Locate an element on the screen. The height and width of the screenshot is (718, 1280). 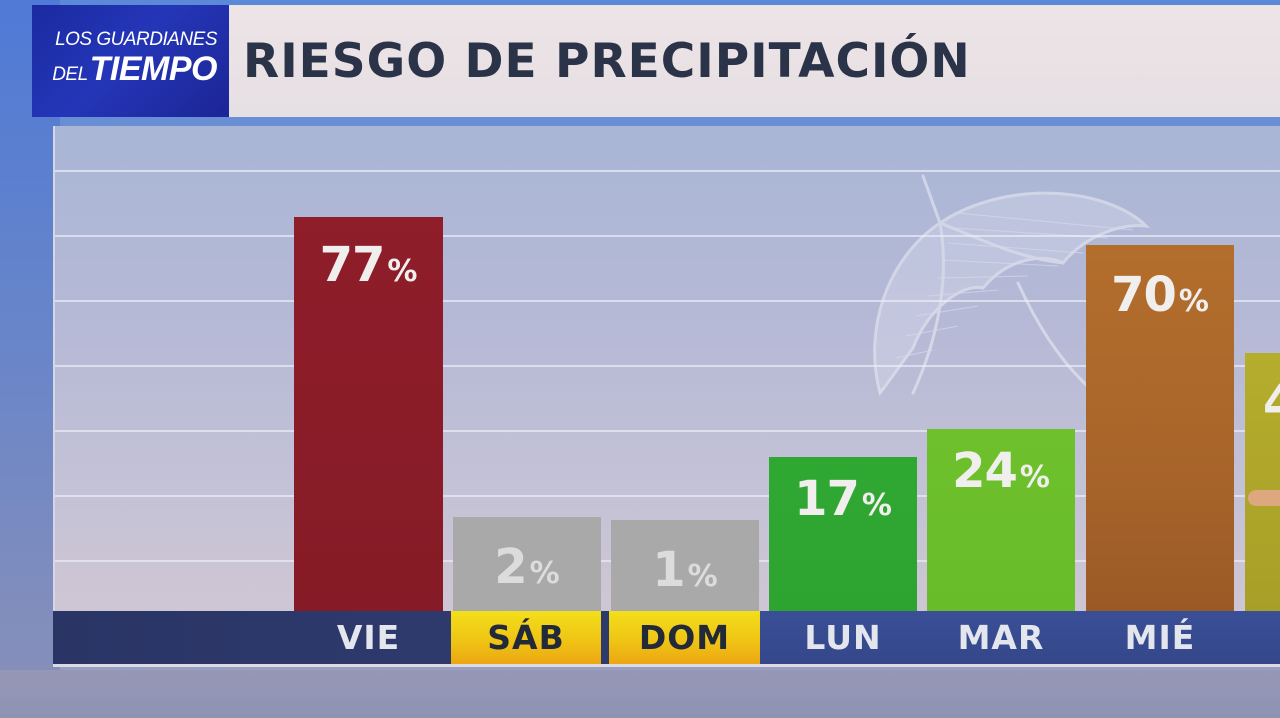
bar-vie: 77% is located at coordinates (368, 414).